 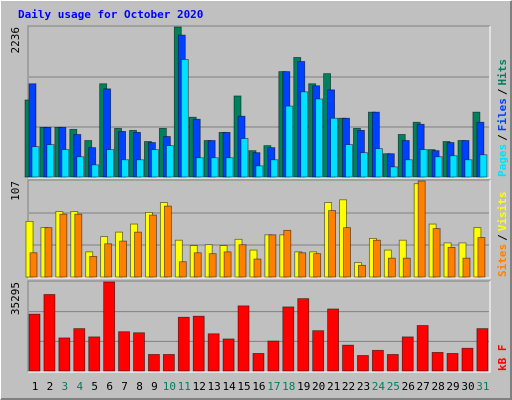 What do you see at coordinates (229, 386) in the screenshot?
I see `x-tick-label: 14` at bounding box center [229, 386].